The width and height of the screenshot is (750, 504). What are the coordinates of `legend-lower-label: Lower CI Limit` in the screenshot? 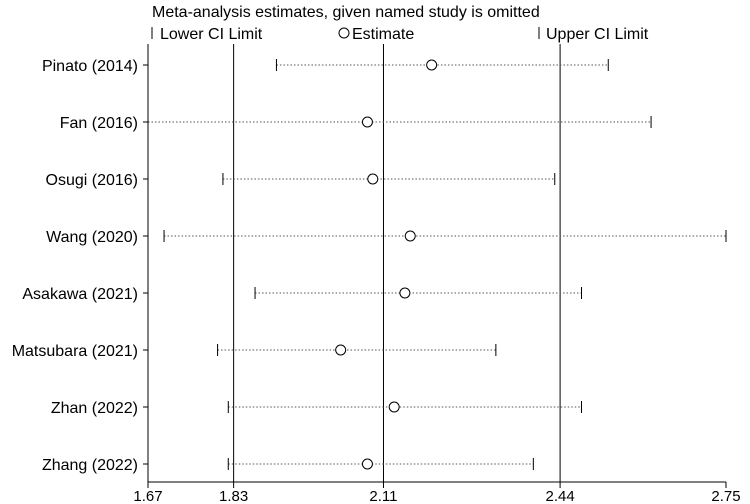 It's located at (211, 34).